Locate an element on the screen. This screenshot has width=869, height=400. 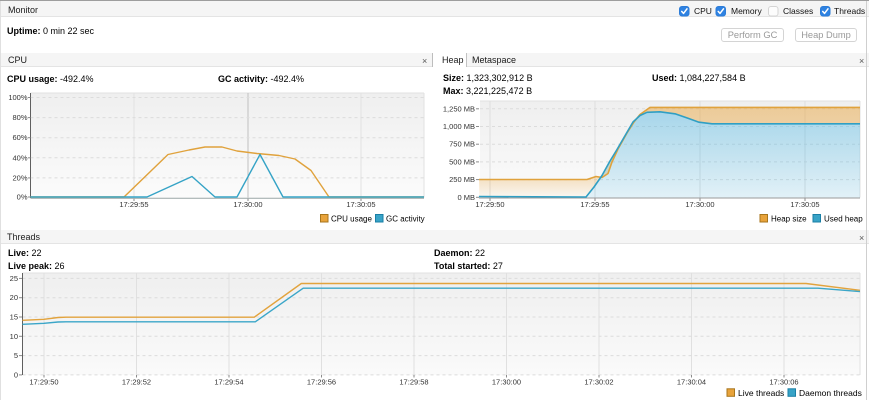
svg-text: 40% is located at coordinates (19, 157).